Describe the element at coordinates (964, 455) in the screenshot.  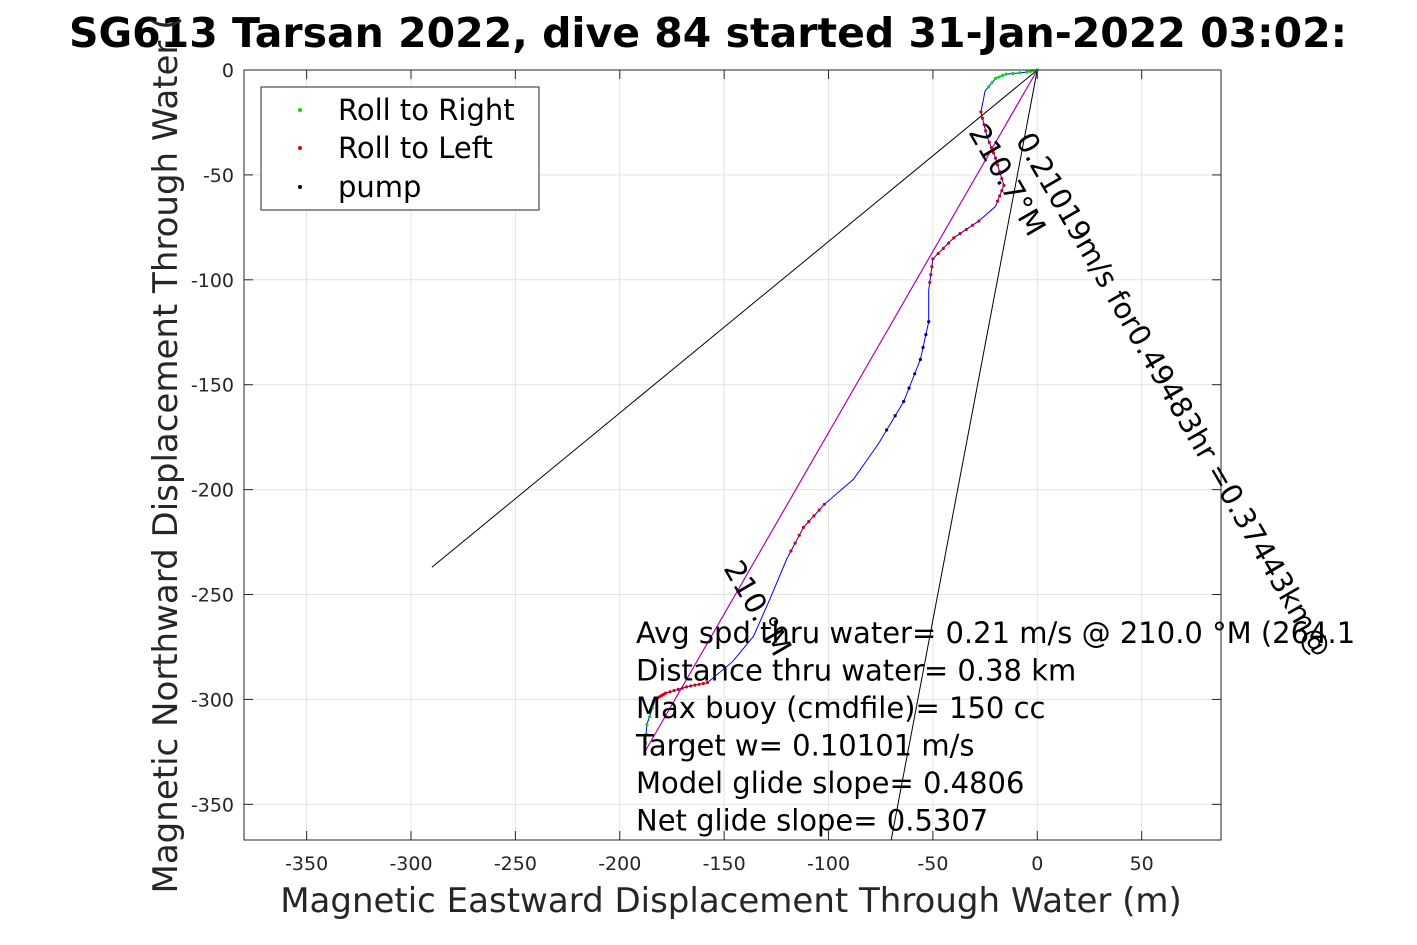
I see `reference-line` at that location.